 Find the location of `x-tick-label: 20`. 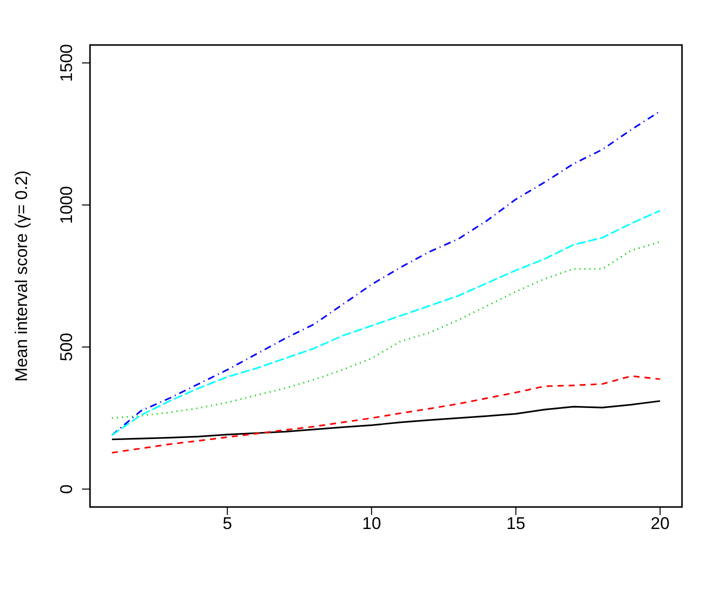

x-tick-label: 20 is located at coordinates (660, 524).